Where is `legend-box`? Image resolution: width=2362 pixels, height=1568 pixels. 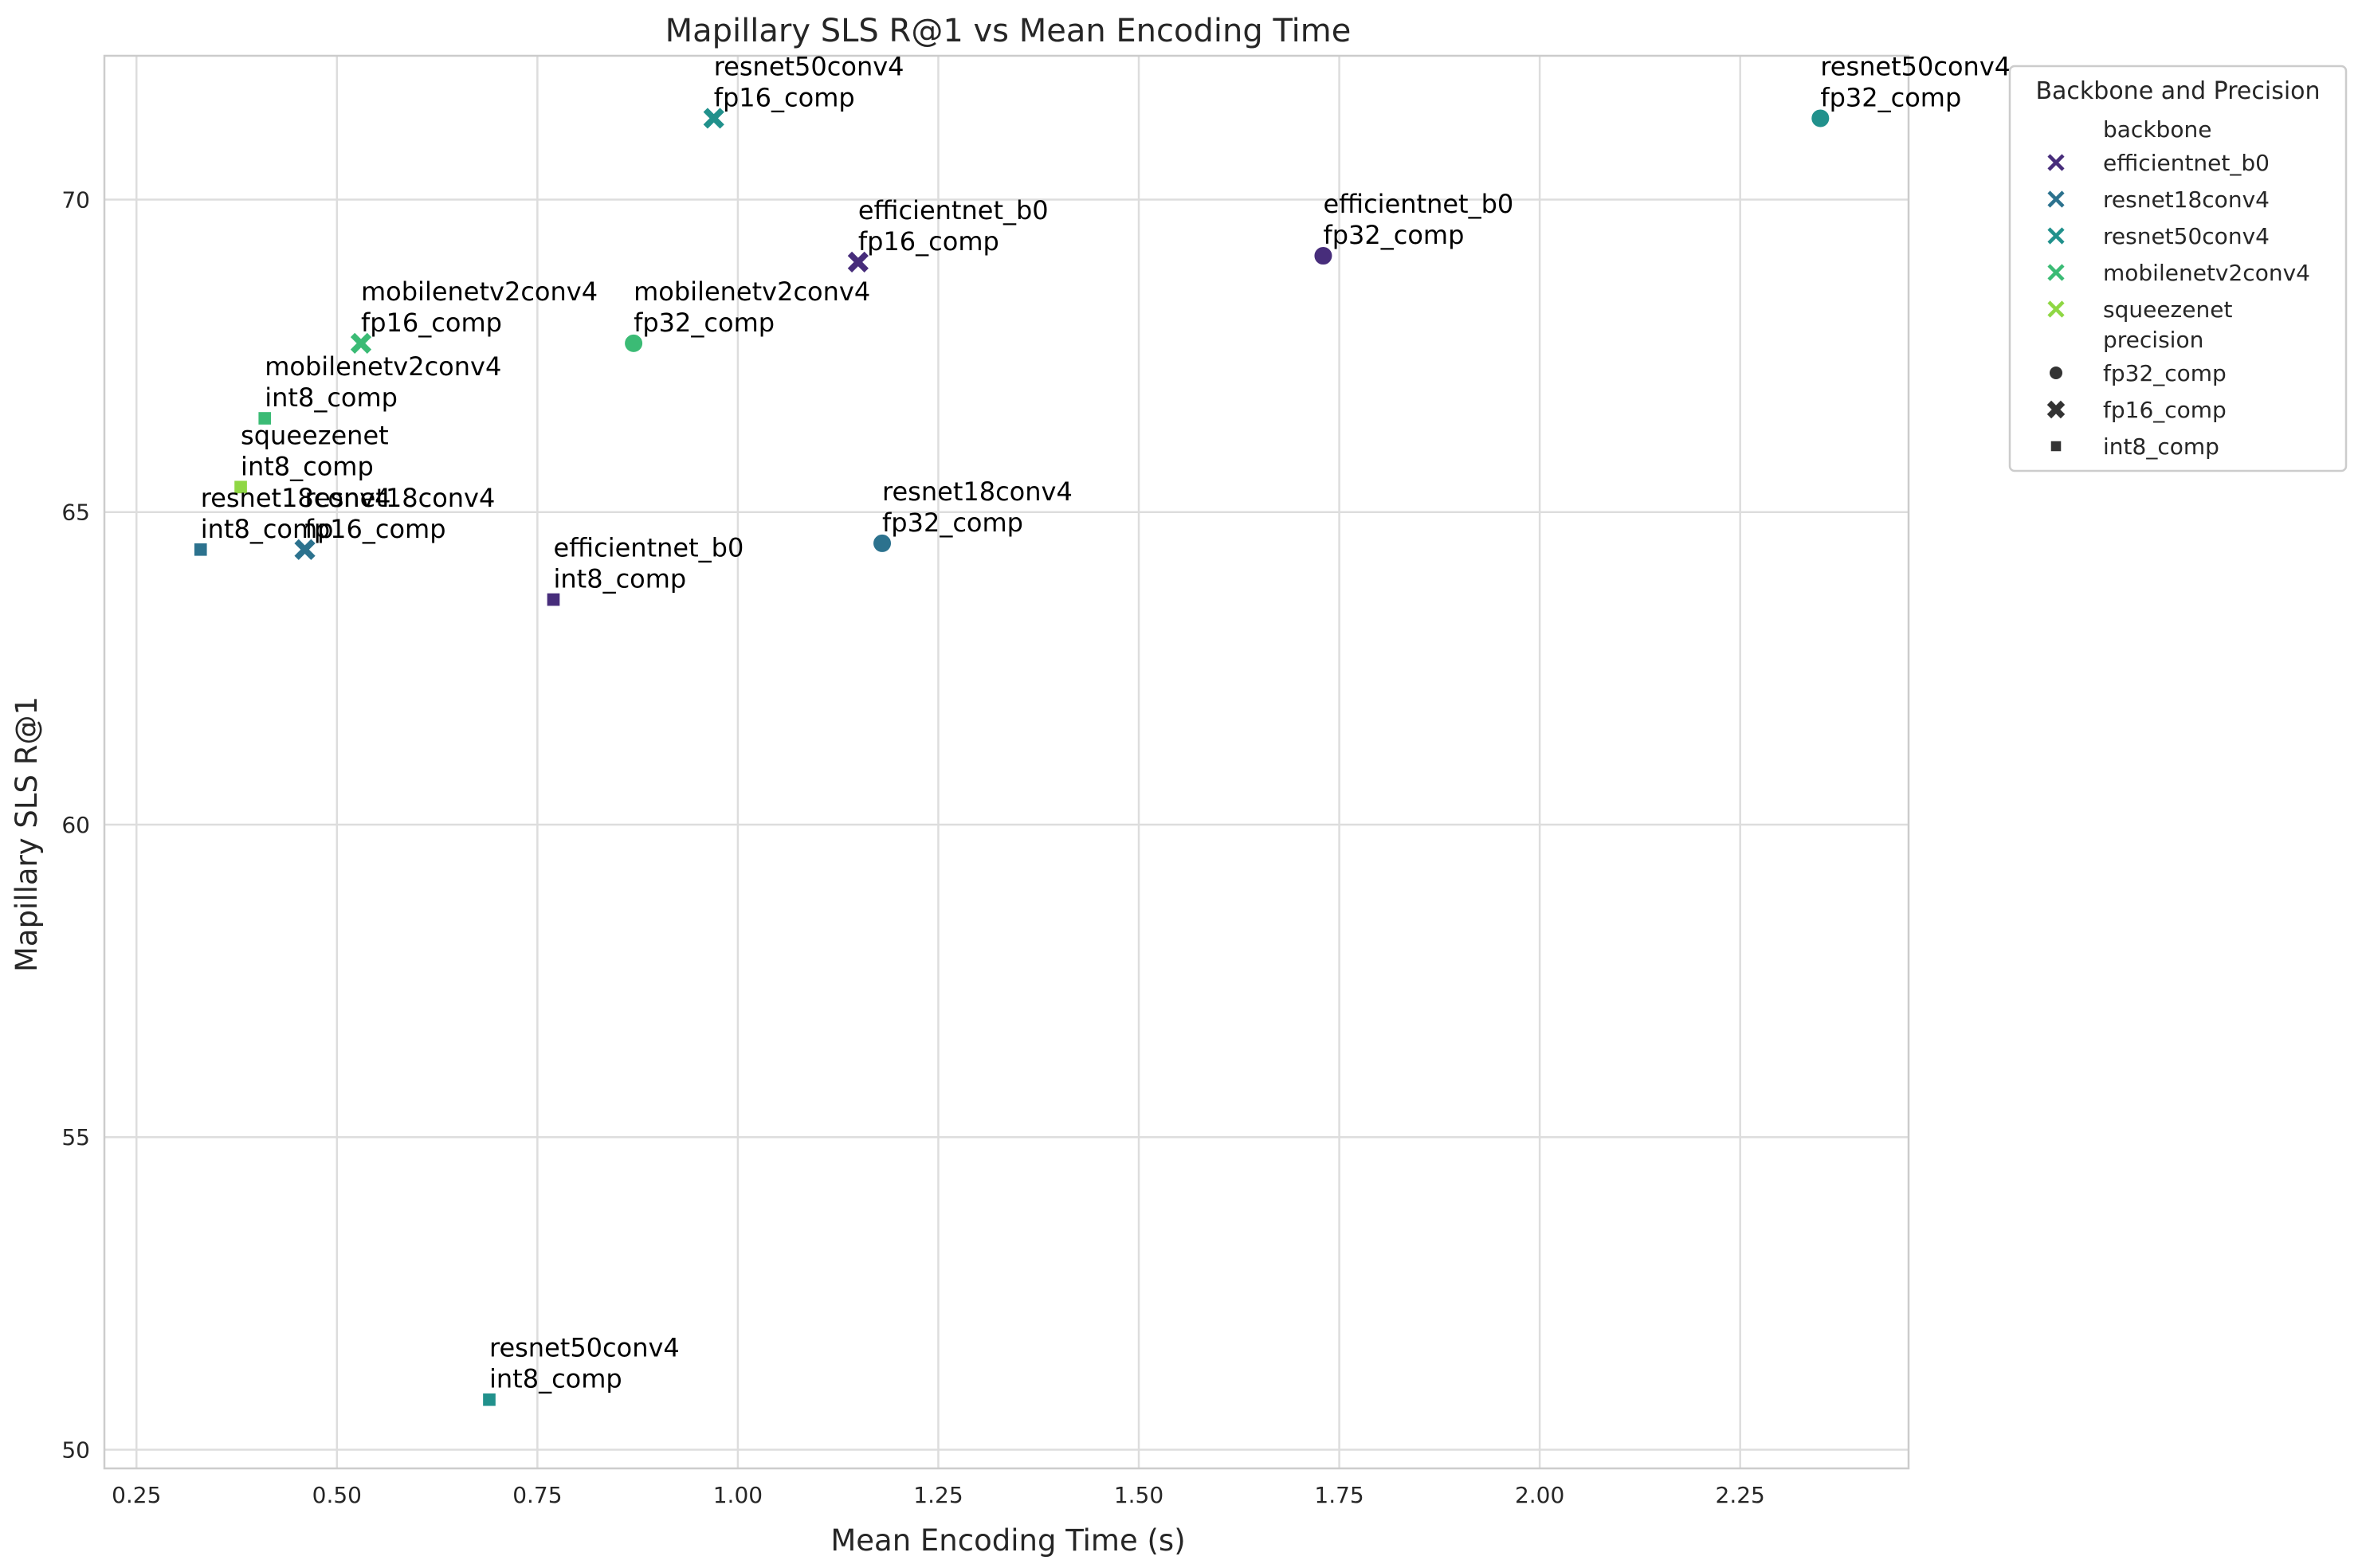 legend-box is located at coordinates (2178, 268).